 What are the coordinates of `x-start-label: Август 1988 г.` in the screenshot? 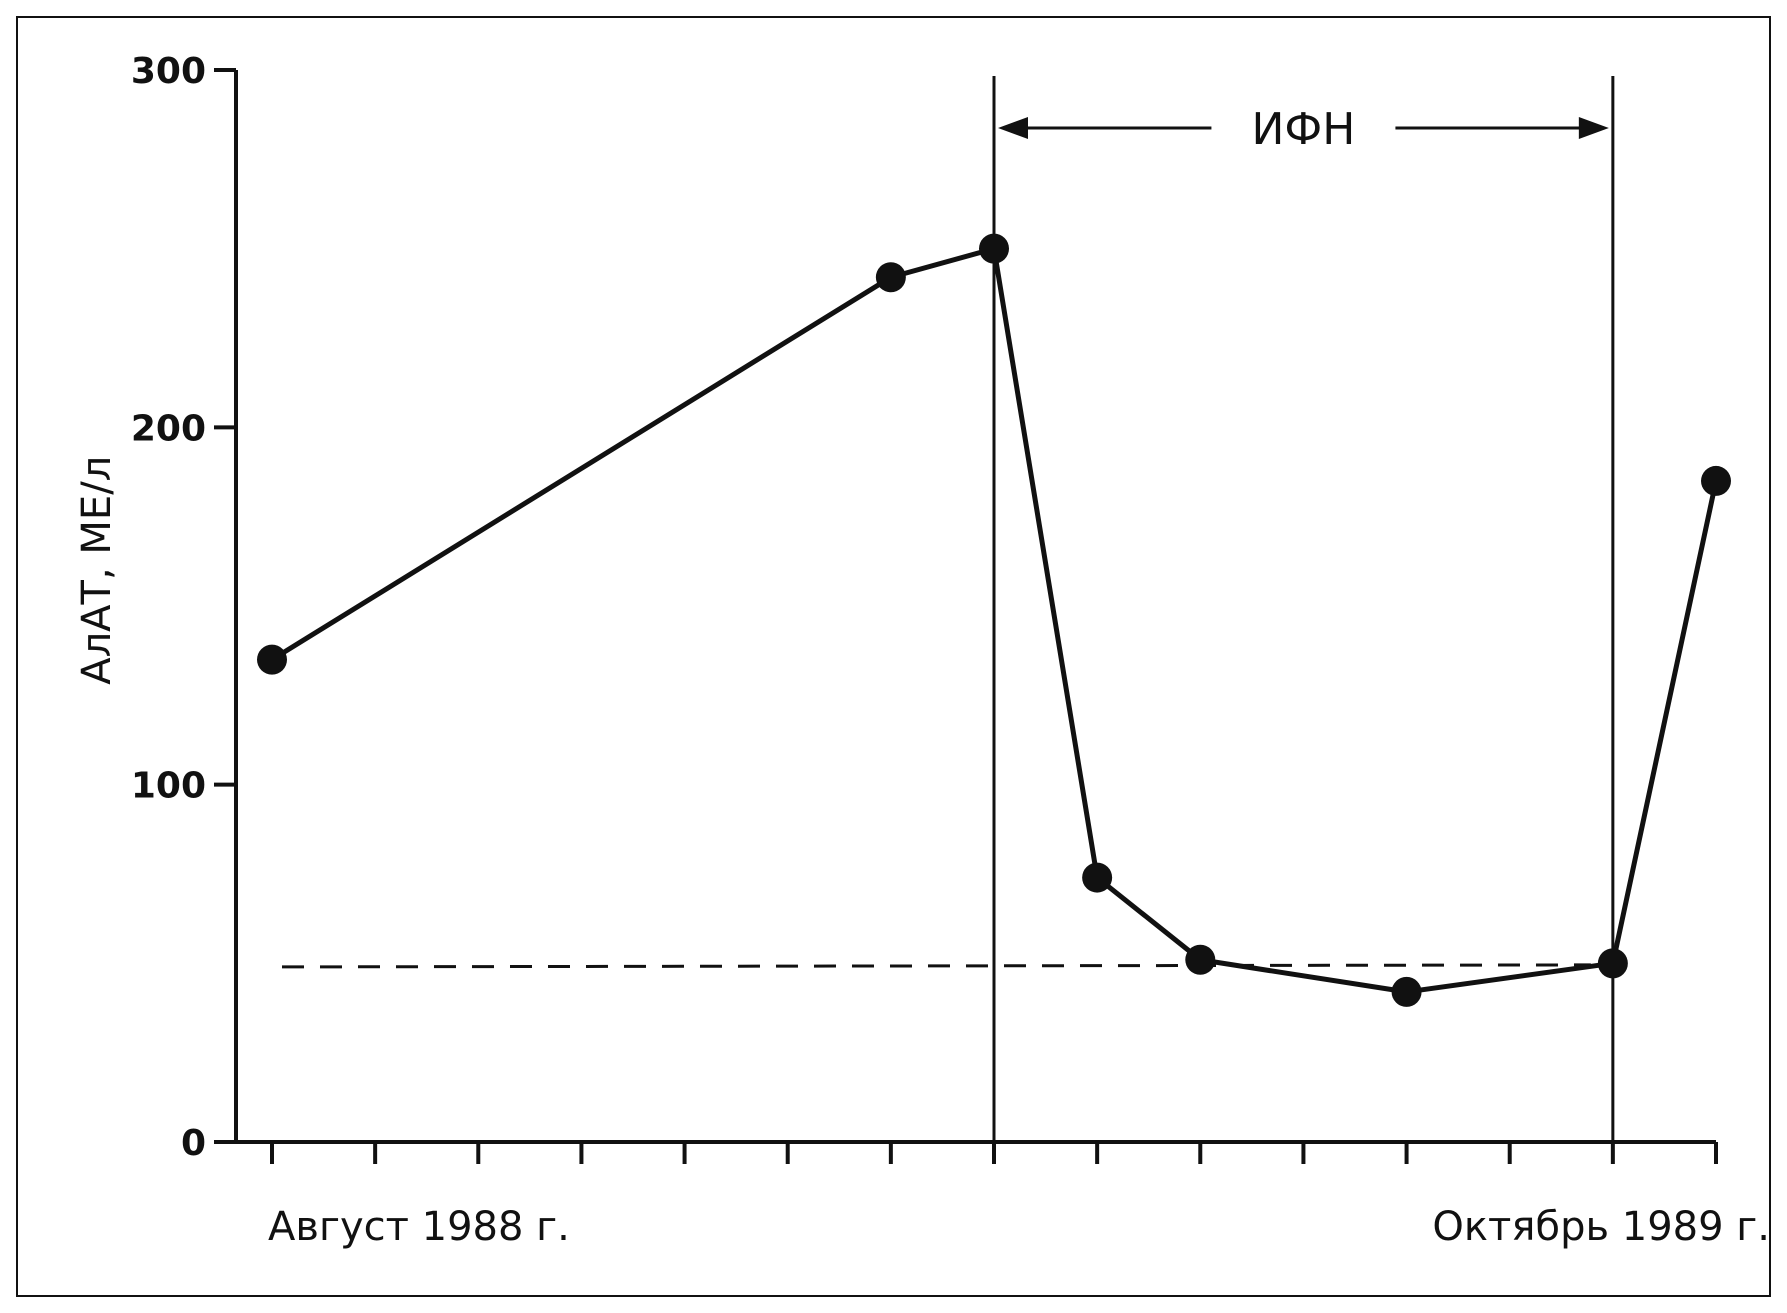 It's located at (419, 1227).